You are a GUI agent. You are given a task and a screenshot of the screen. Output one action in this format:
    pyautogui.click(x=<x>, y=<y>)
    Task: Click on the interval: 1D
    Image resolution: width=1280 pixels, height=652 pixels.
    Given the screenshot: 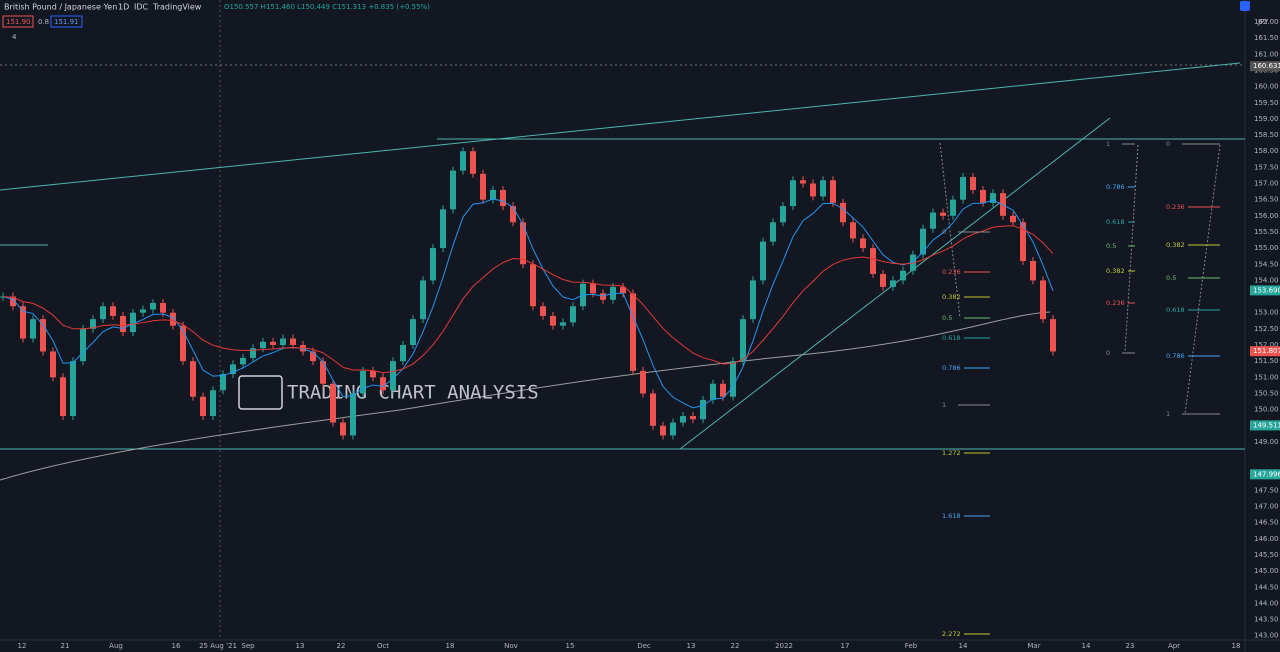 What is the action you would take?
    pyautogui.click(x=123, y=7)
    